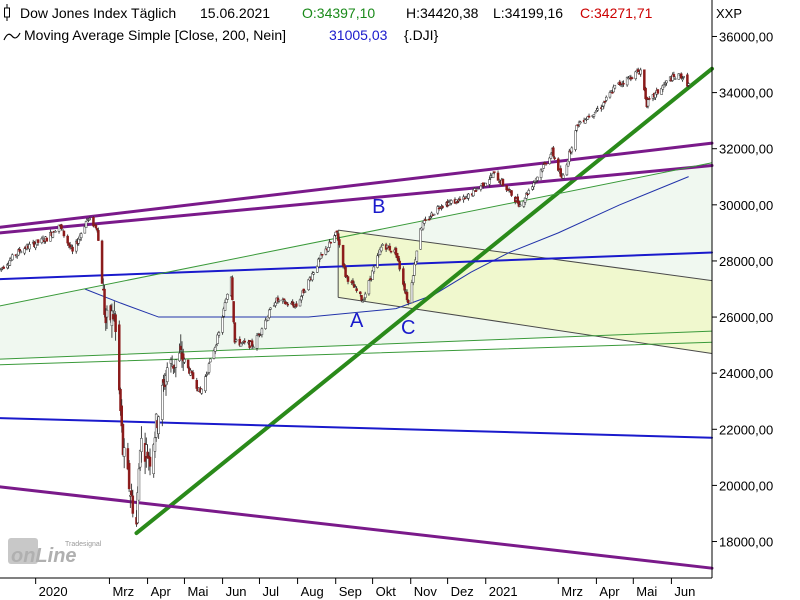 The width and height of the screenshot is (800, 600). Describe the element at coordinates (338, 13) in the screenshot. I see `open-value: O:34397,10` at that location.